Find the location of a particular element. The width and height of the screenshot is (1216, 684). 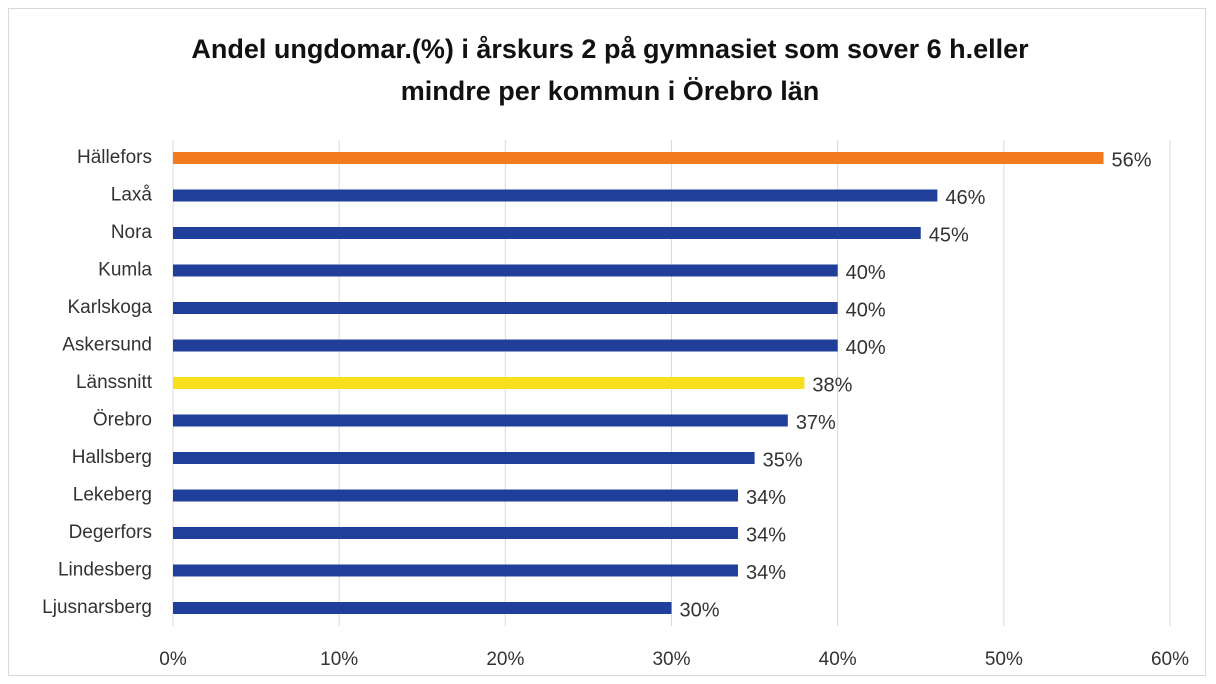

y-tick-label: Länssnitt is located at coordinates (114, 382).